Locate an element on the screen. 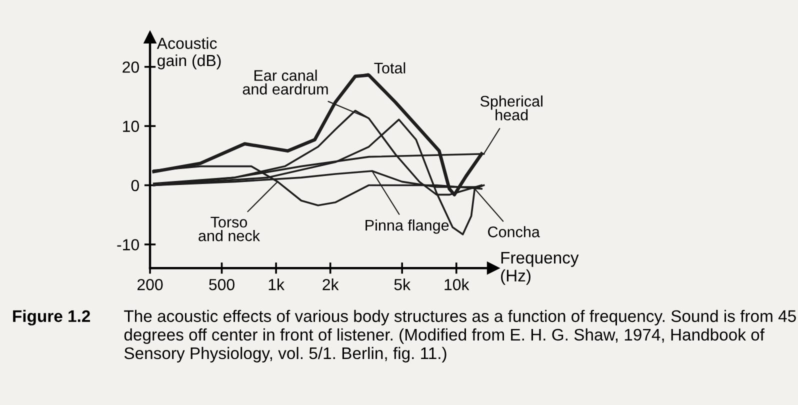 This screenshot has width=798, height=405. y-tick-label: 20 is located at coordinates (130, 67).